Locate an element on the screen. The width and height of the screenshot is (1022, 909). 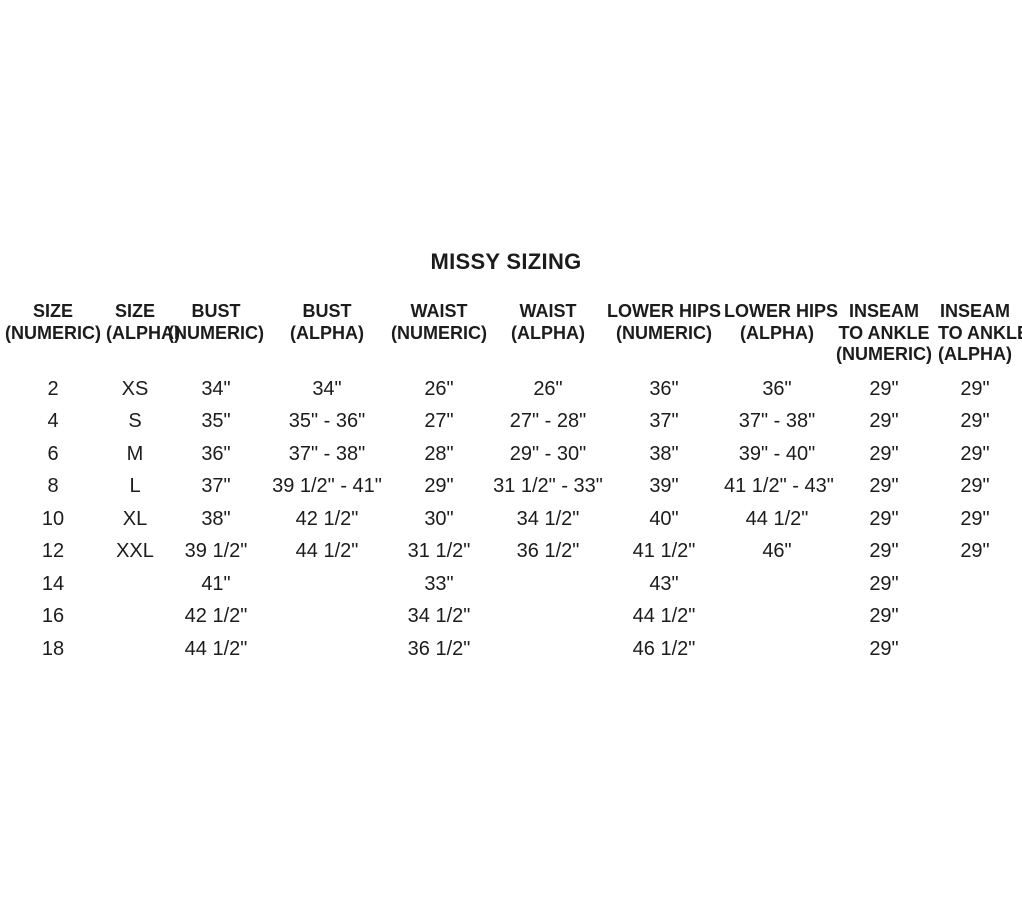
column-header-size-numeric: SIZE (NUMERIC) is located at coordinates (53, 337).